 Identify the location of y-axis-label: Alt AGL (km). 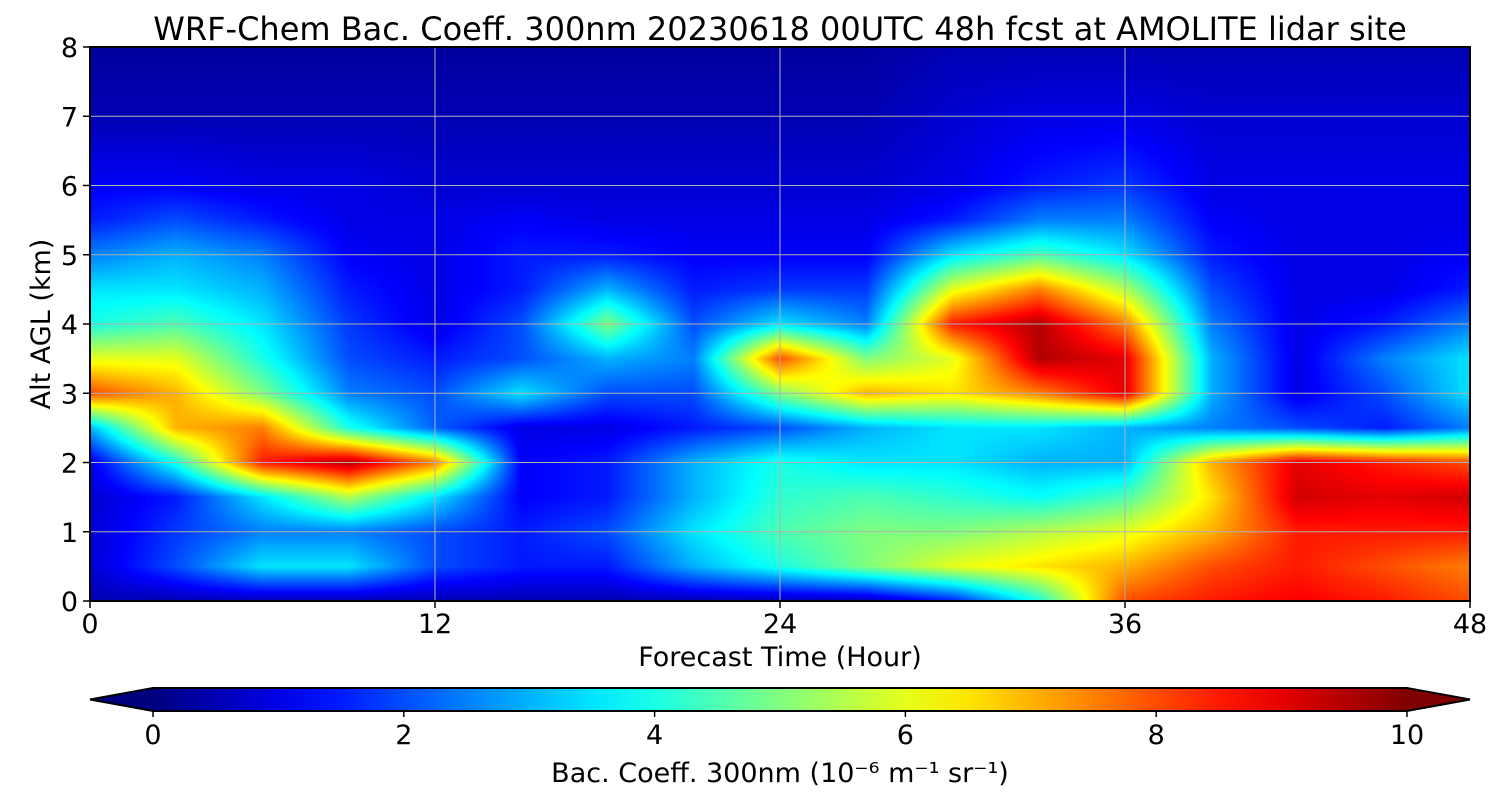
(41, 324).